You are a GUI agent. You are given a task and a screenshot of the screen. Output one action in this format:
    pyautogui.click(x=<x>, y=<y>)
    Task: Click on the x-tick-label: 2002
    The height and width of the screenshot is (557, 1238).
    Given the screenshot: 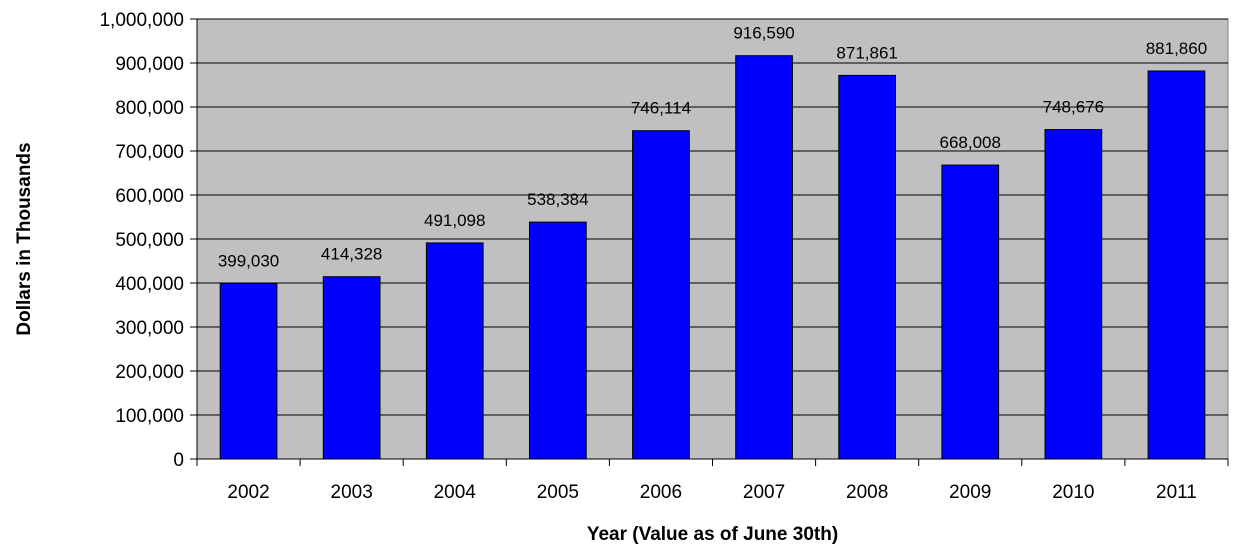 What is the action you would take?
    pyautogui.click(x=248, y=492)
    